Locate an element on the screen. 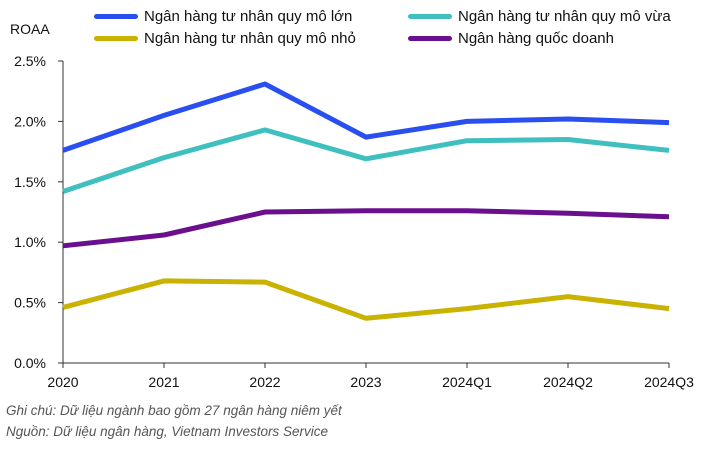  x-tick-label: 2024Q3 is located at coordinates (669, 382).